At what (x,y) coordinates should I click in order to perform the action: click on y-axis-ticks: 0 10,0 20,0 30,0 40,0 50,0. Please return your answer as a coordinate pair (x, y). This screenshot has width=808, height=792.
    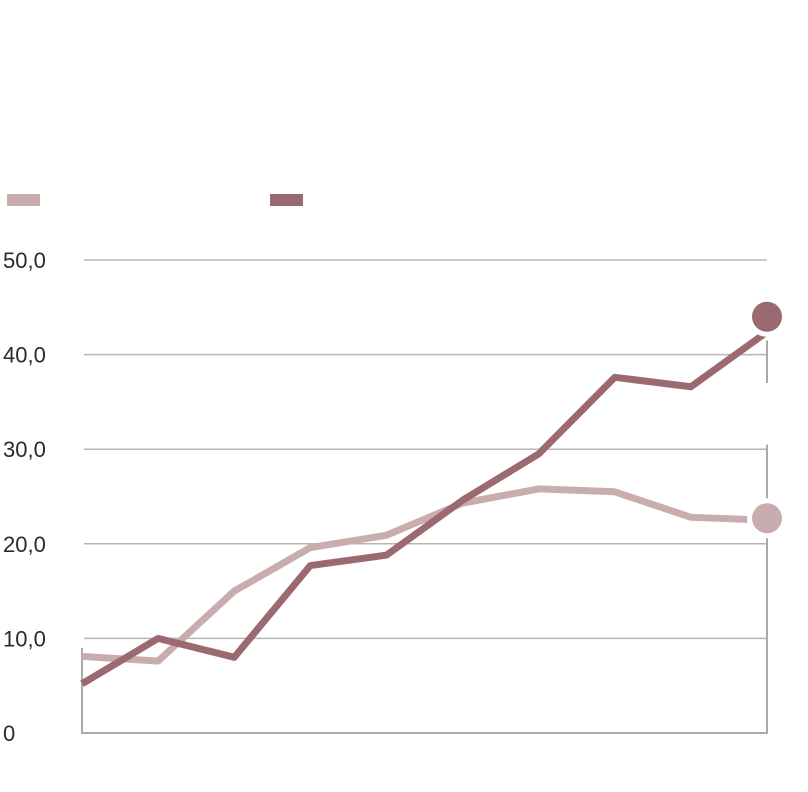
    Looking at the image, I should click on (24, 497).